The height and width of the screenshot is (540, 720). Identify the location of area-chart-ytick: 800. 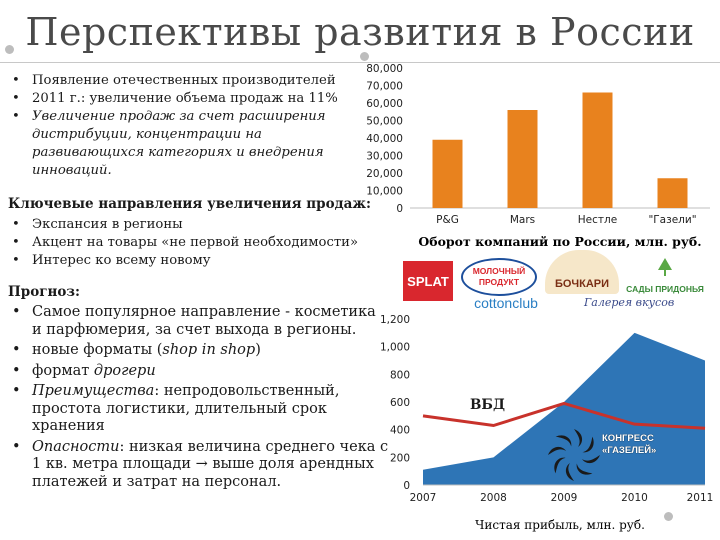
(400, 375).